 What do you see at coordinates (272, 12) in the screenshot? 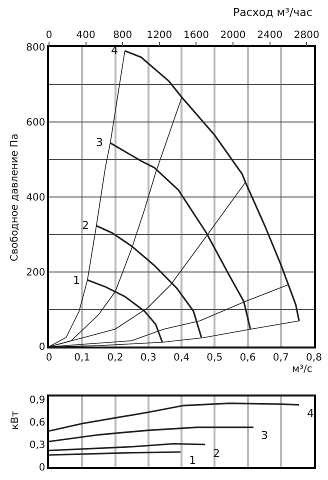
I see `x2-axis-title: Расход м³/час` at bounding box center [272, 12].